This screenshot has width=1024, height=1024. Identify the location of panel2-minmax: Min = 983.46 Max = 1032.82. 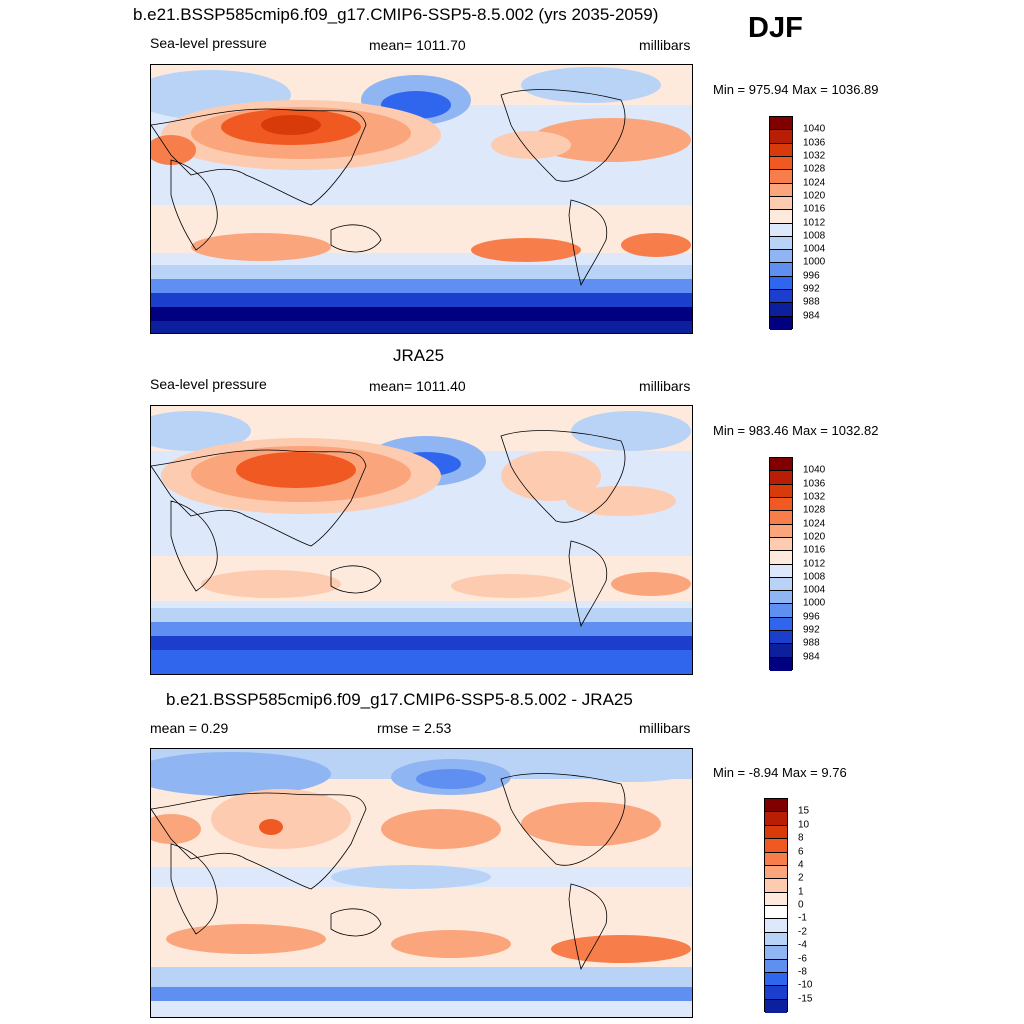
(796, 430).